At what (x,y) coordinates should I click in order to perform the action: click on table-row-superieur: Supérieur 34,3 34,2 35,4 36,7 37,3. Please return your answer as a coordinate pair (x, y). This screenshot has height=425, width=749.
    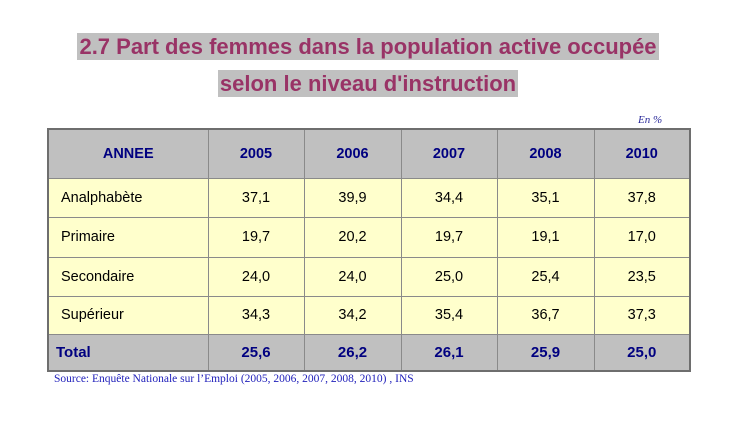
    Looking at the image, I should click on (369, 315).